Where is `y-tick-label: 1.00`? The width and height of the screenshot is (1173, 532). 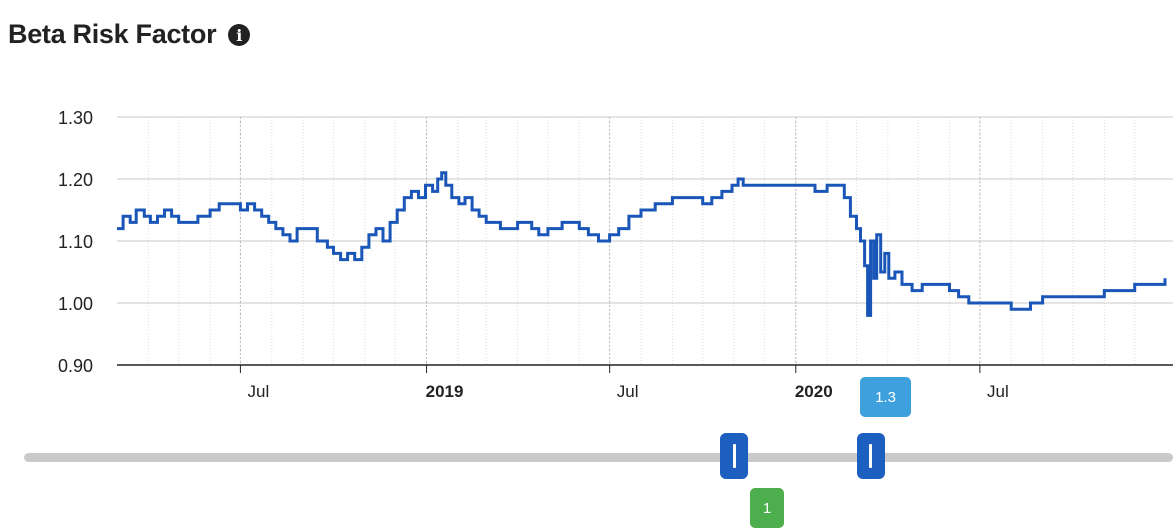
y-tick-label: 1.00 is located at coordinates (75, 304).